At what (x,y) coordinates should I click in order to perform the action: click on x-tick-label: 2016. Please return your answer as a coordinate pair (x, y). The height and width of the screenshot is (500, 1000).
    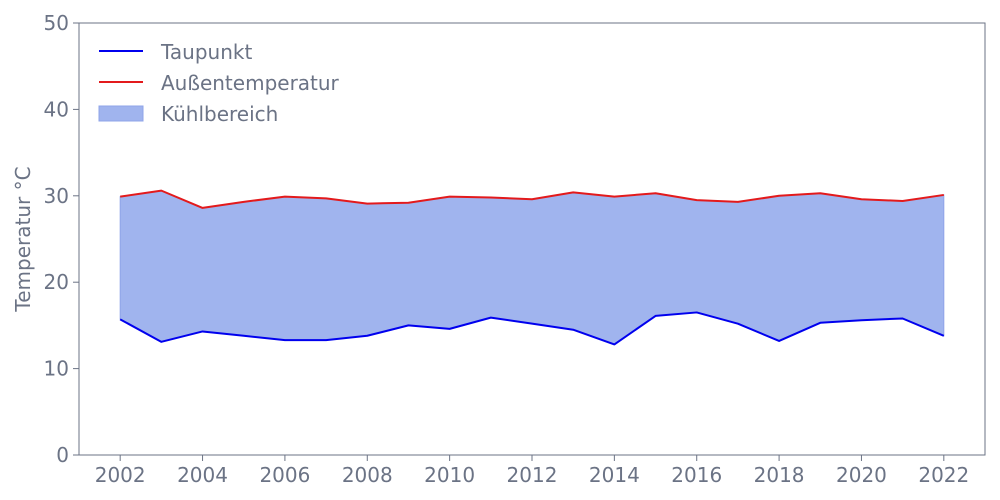
    Looking at the image, I should click on (696, 475).